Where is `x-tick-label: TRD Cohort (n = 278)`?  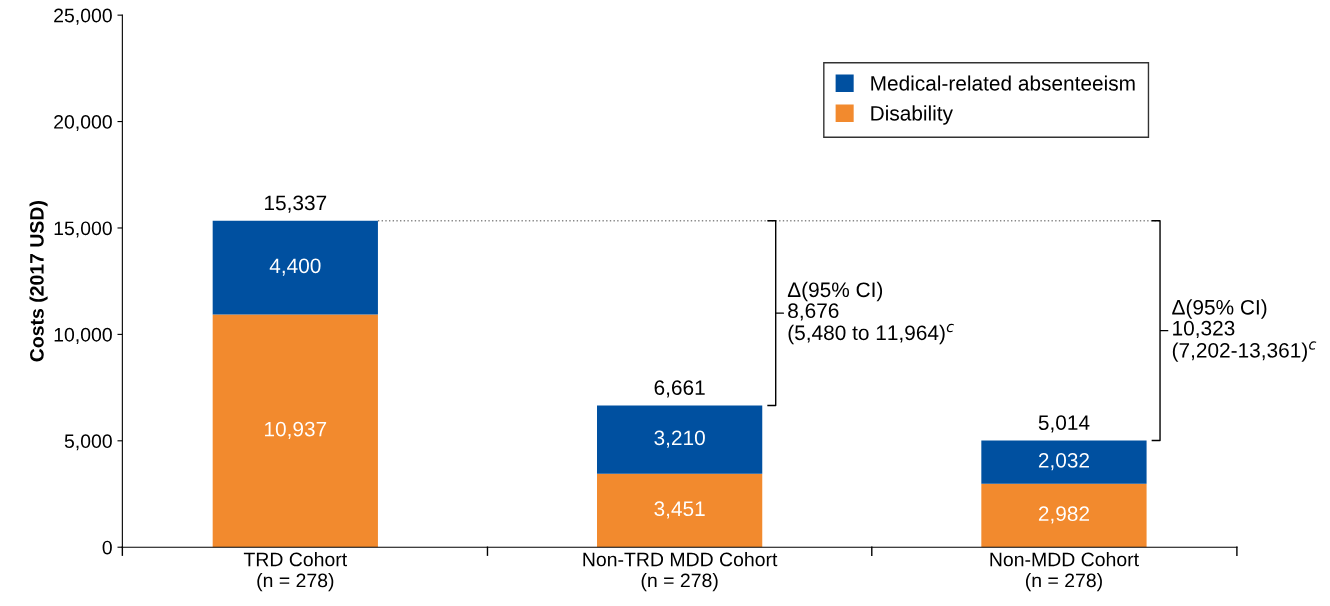
x-tick-label: TRD Cohort (n = 278) is located at coordinates (295, 572).